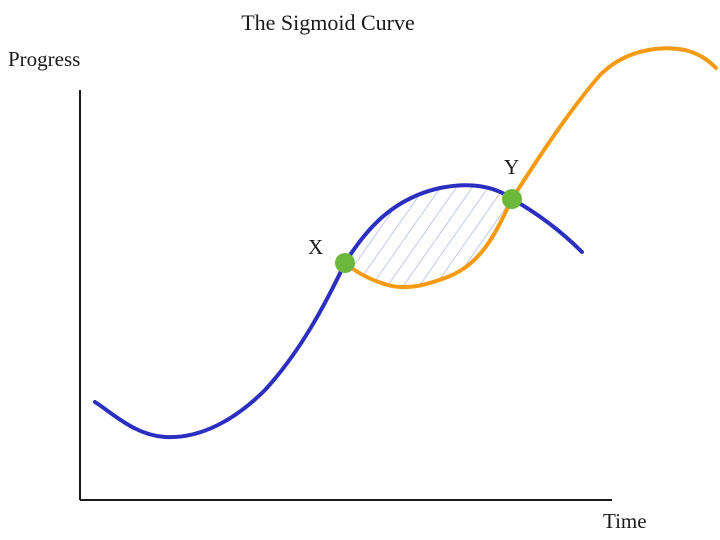  I want to click on diagram-title: The Sigmoid Curve, so click(328, 22).